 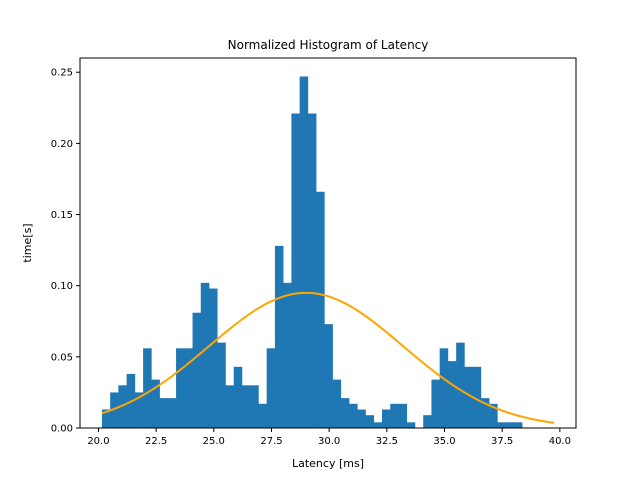 I want to click on y-tick-label: 0.10, so click(x=62, y=286).